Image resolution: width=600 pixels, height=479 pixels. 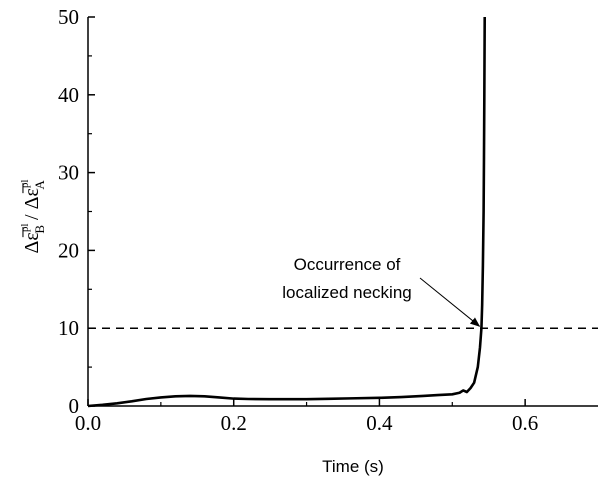 I want to click on y-tick-label: 0, so click(x=74, y=406).